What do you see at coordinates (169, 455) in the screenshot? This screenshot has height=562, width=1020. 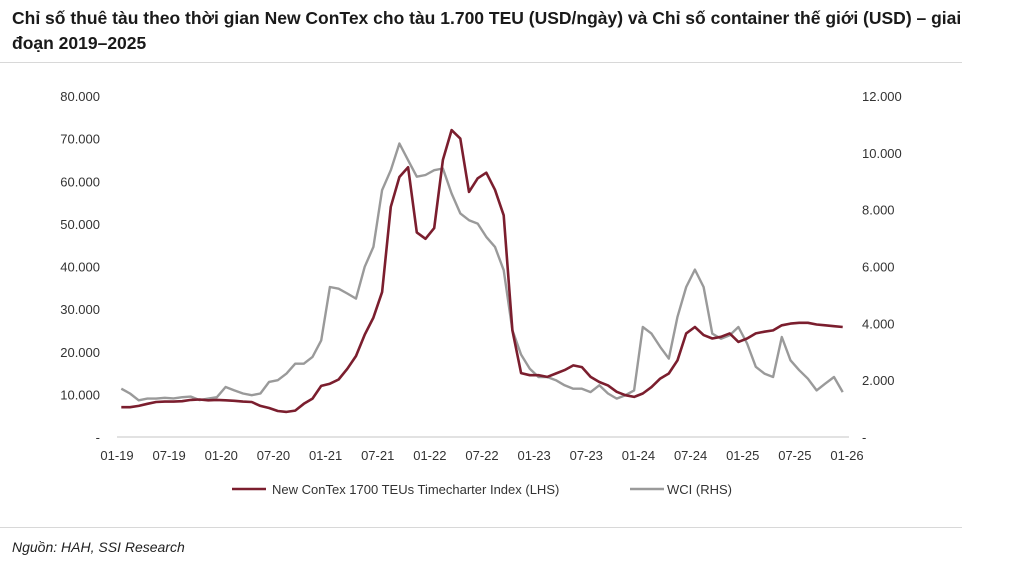 I see `x-tick-label: 07-19` at bounding box center [169, 455].